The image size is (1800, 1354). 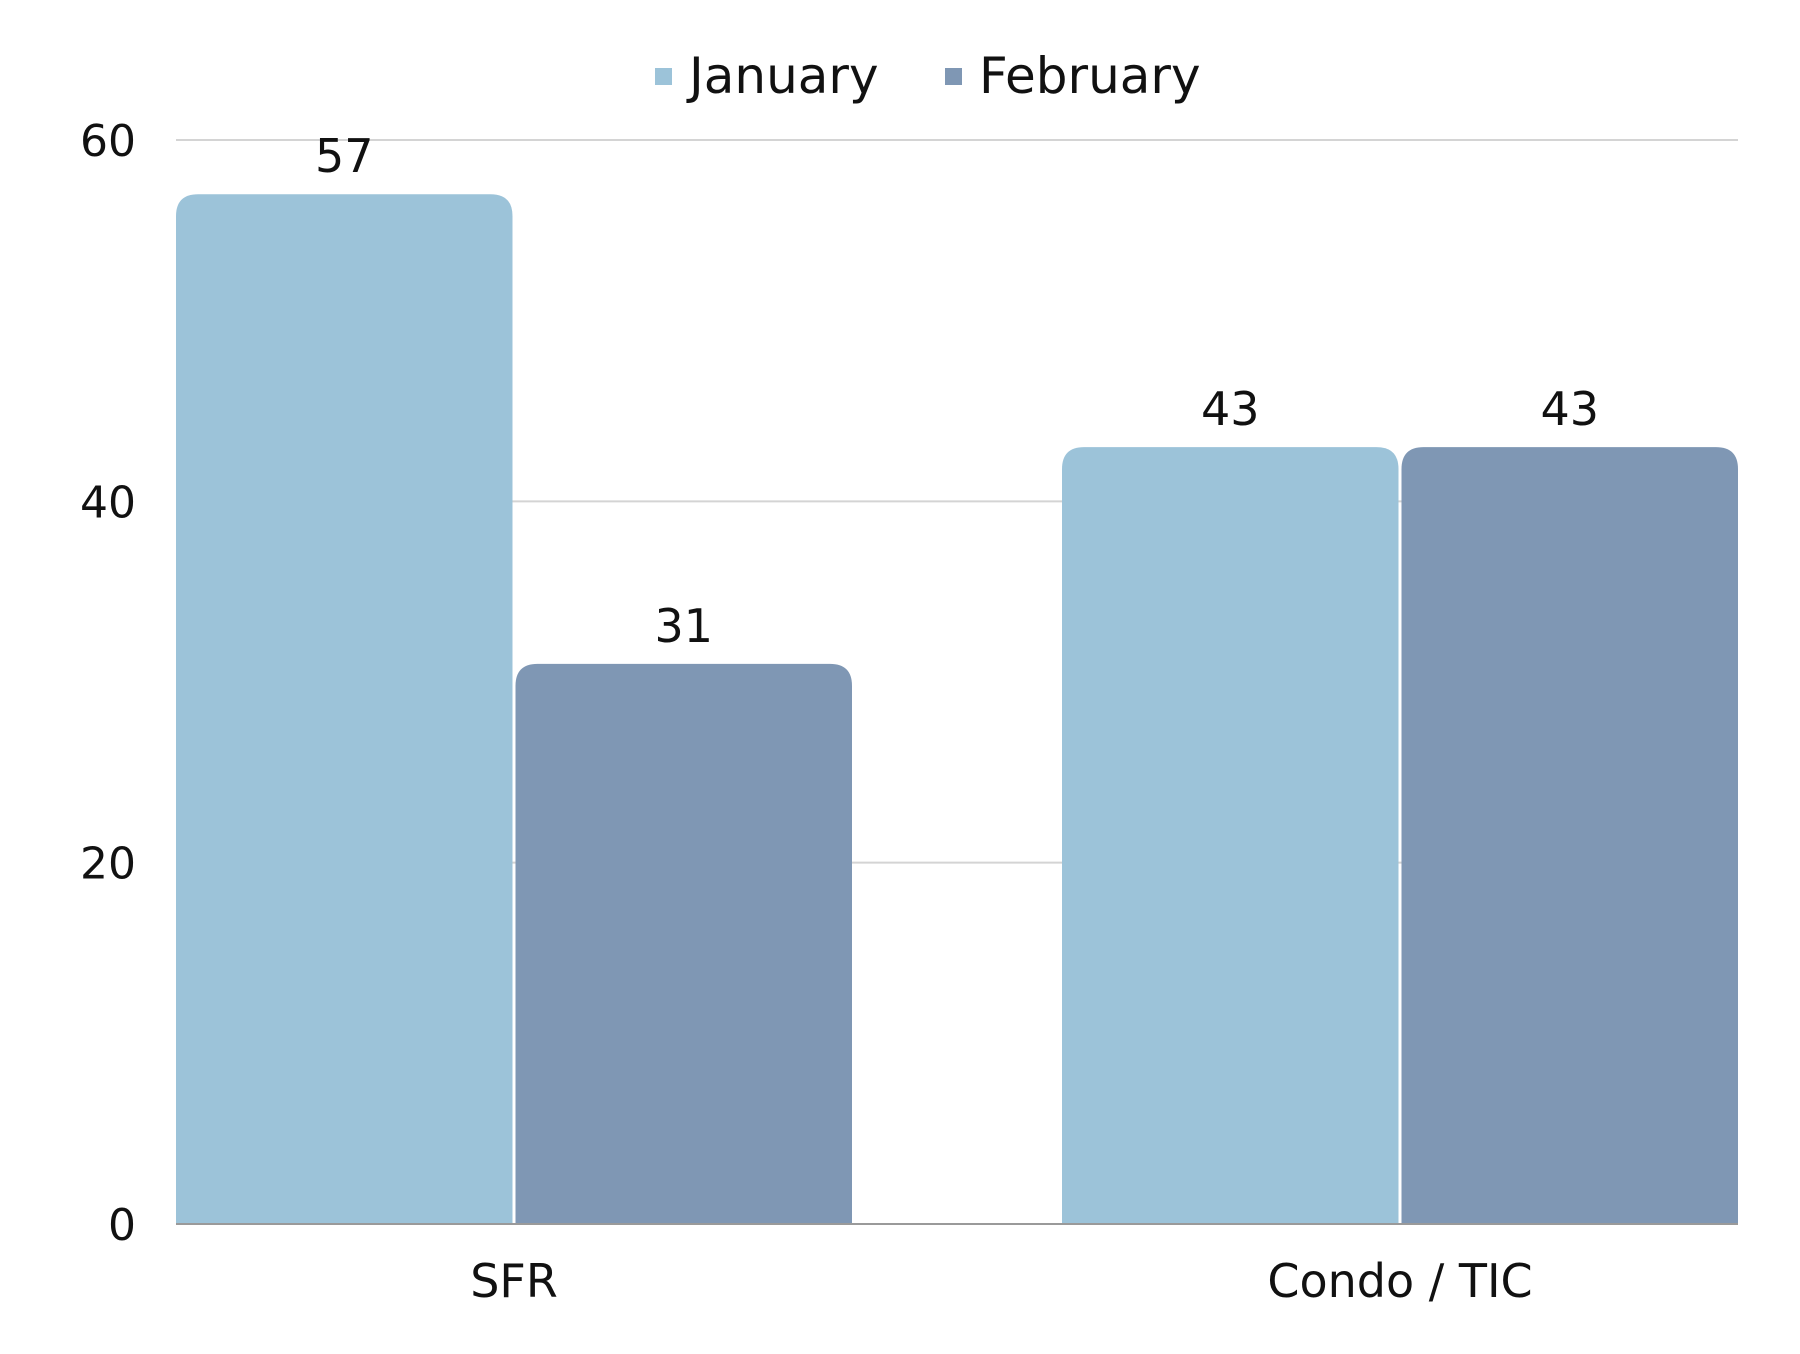 I want to click on legend-label: February, so click(x=1090, y=76).